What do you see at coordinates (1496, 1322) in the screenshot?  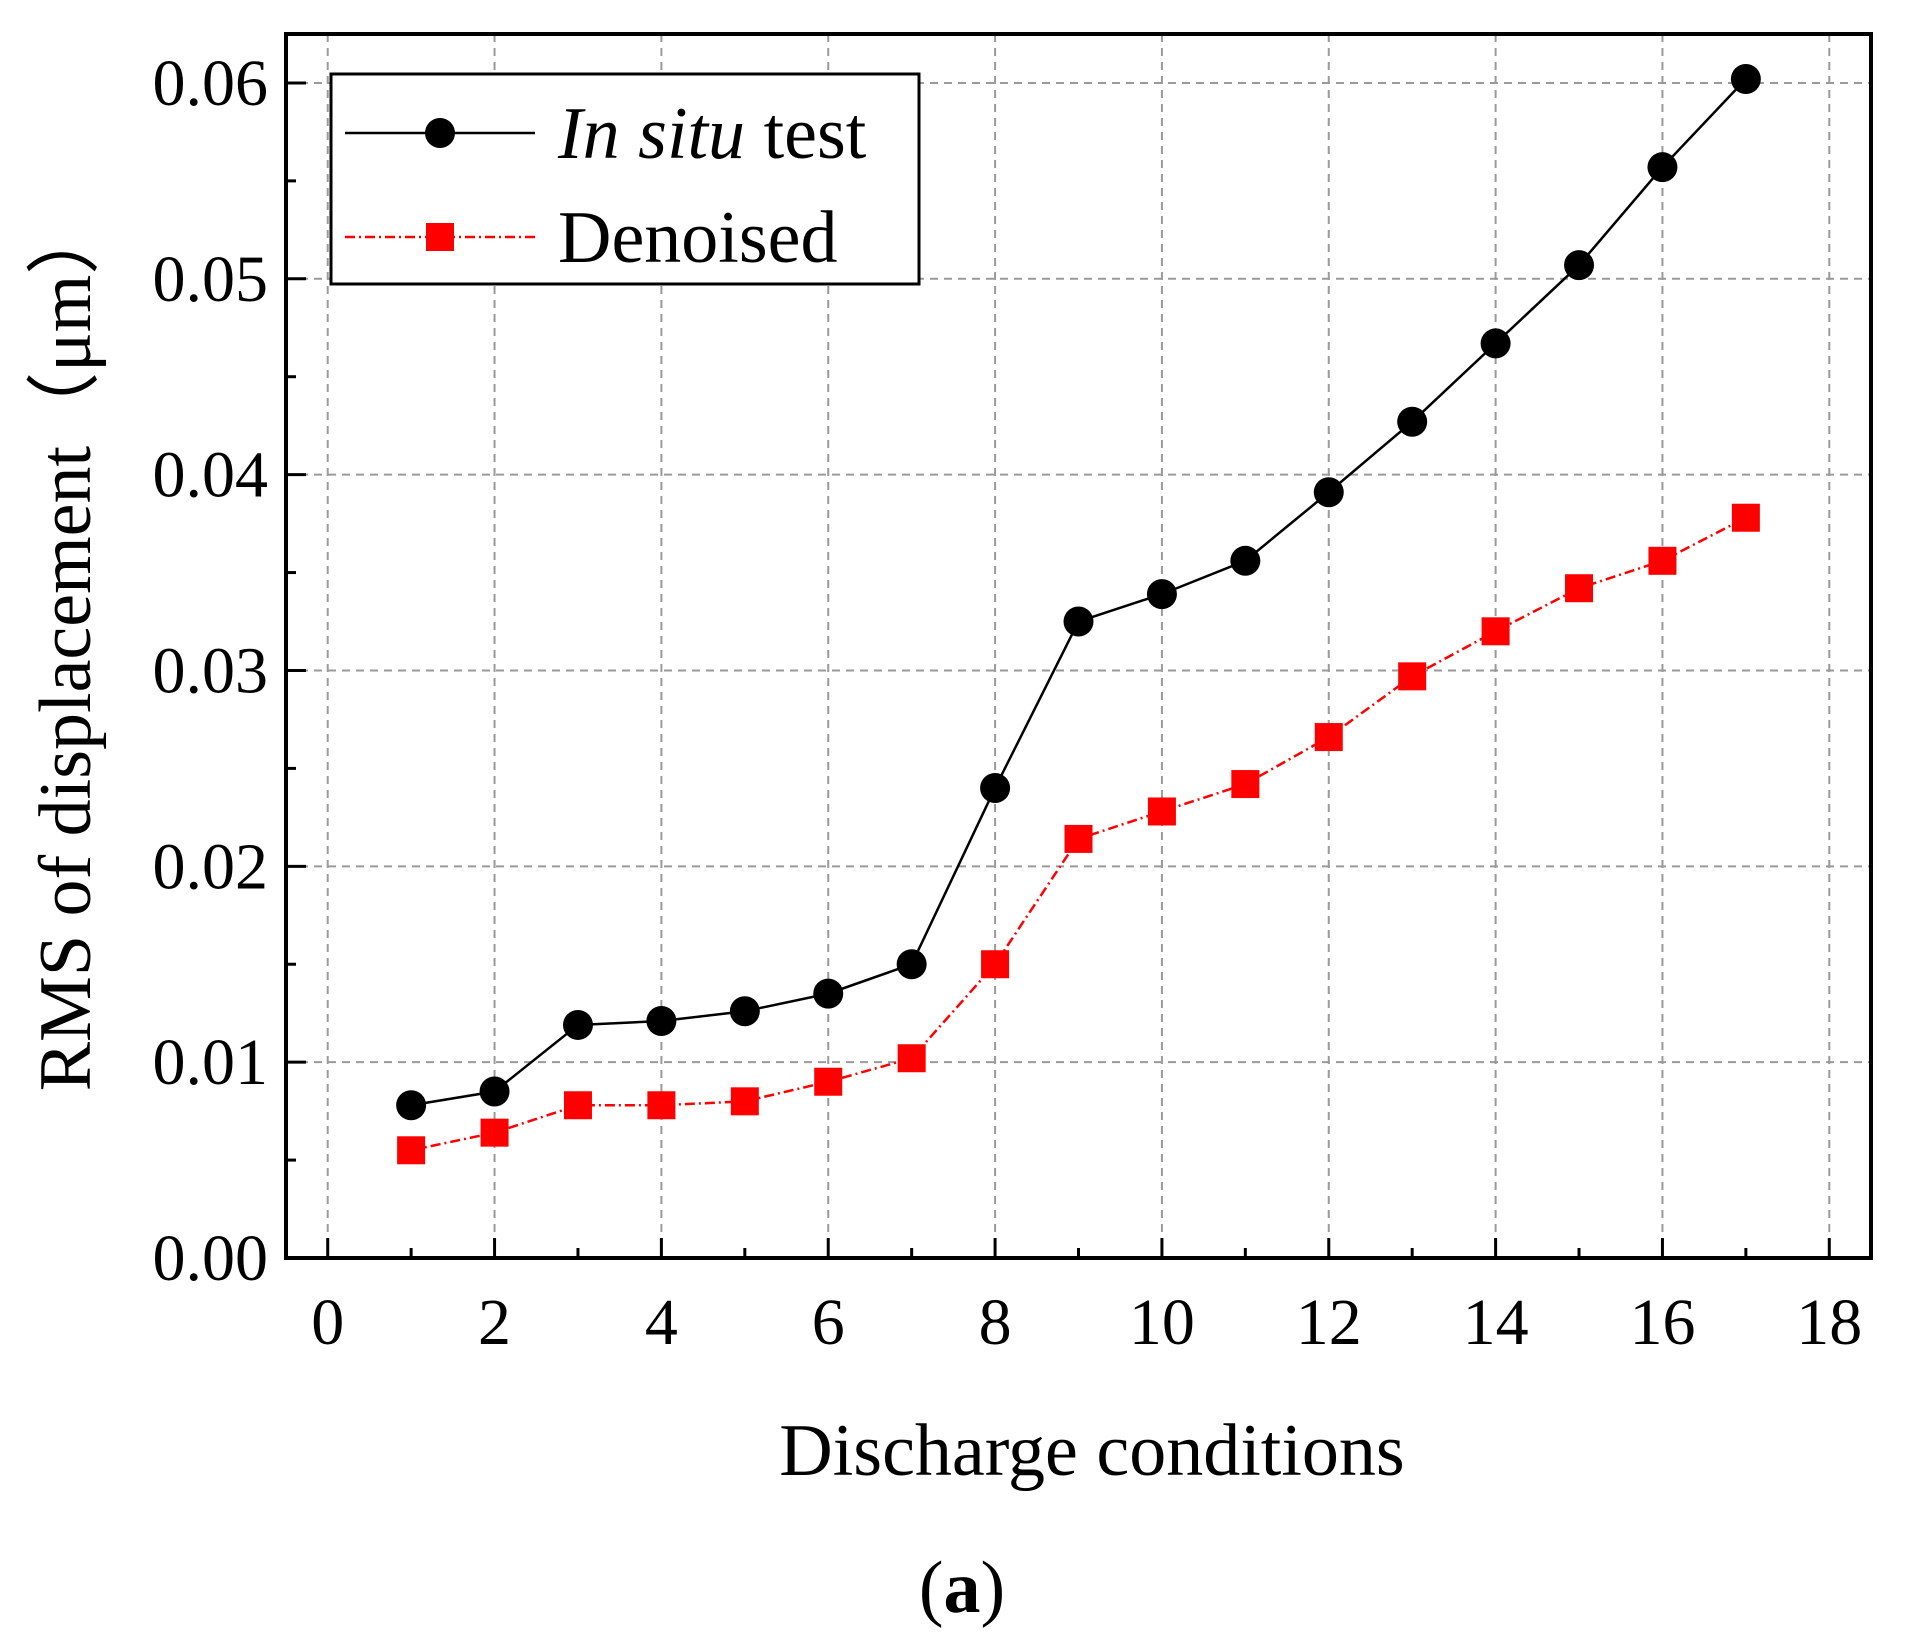 I see `x-tick-label: 14` at bounding box center [1496, 1322].